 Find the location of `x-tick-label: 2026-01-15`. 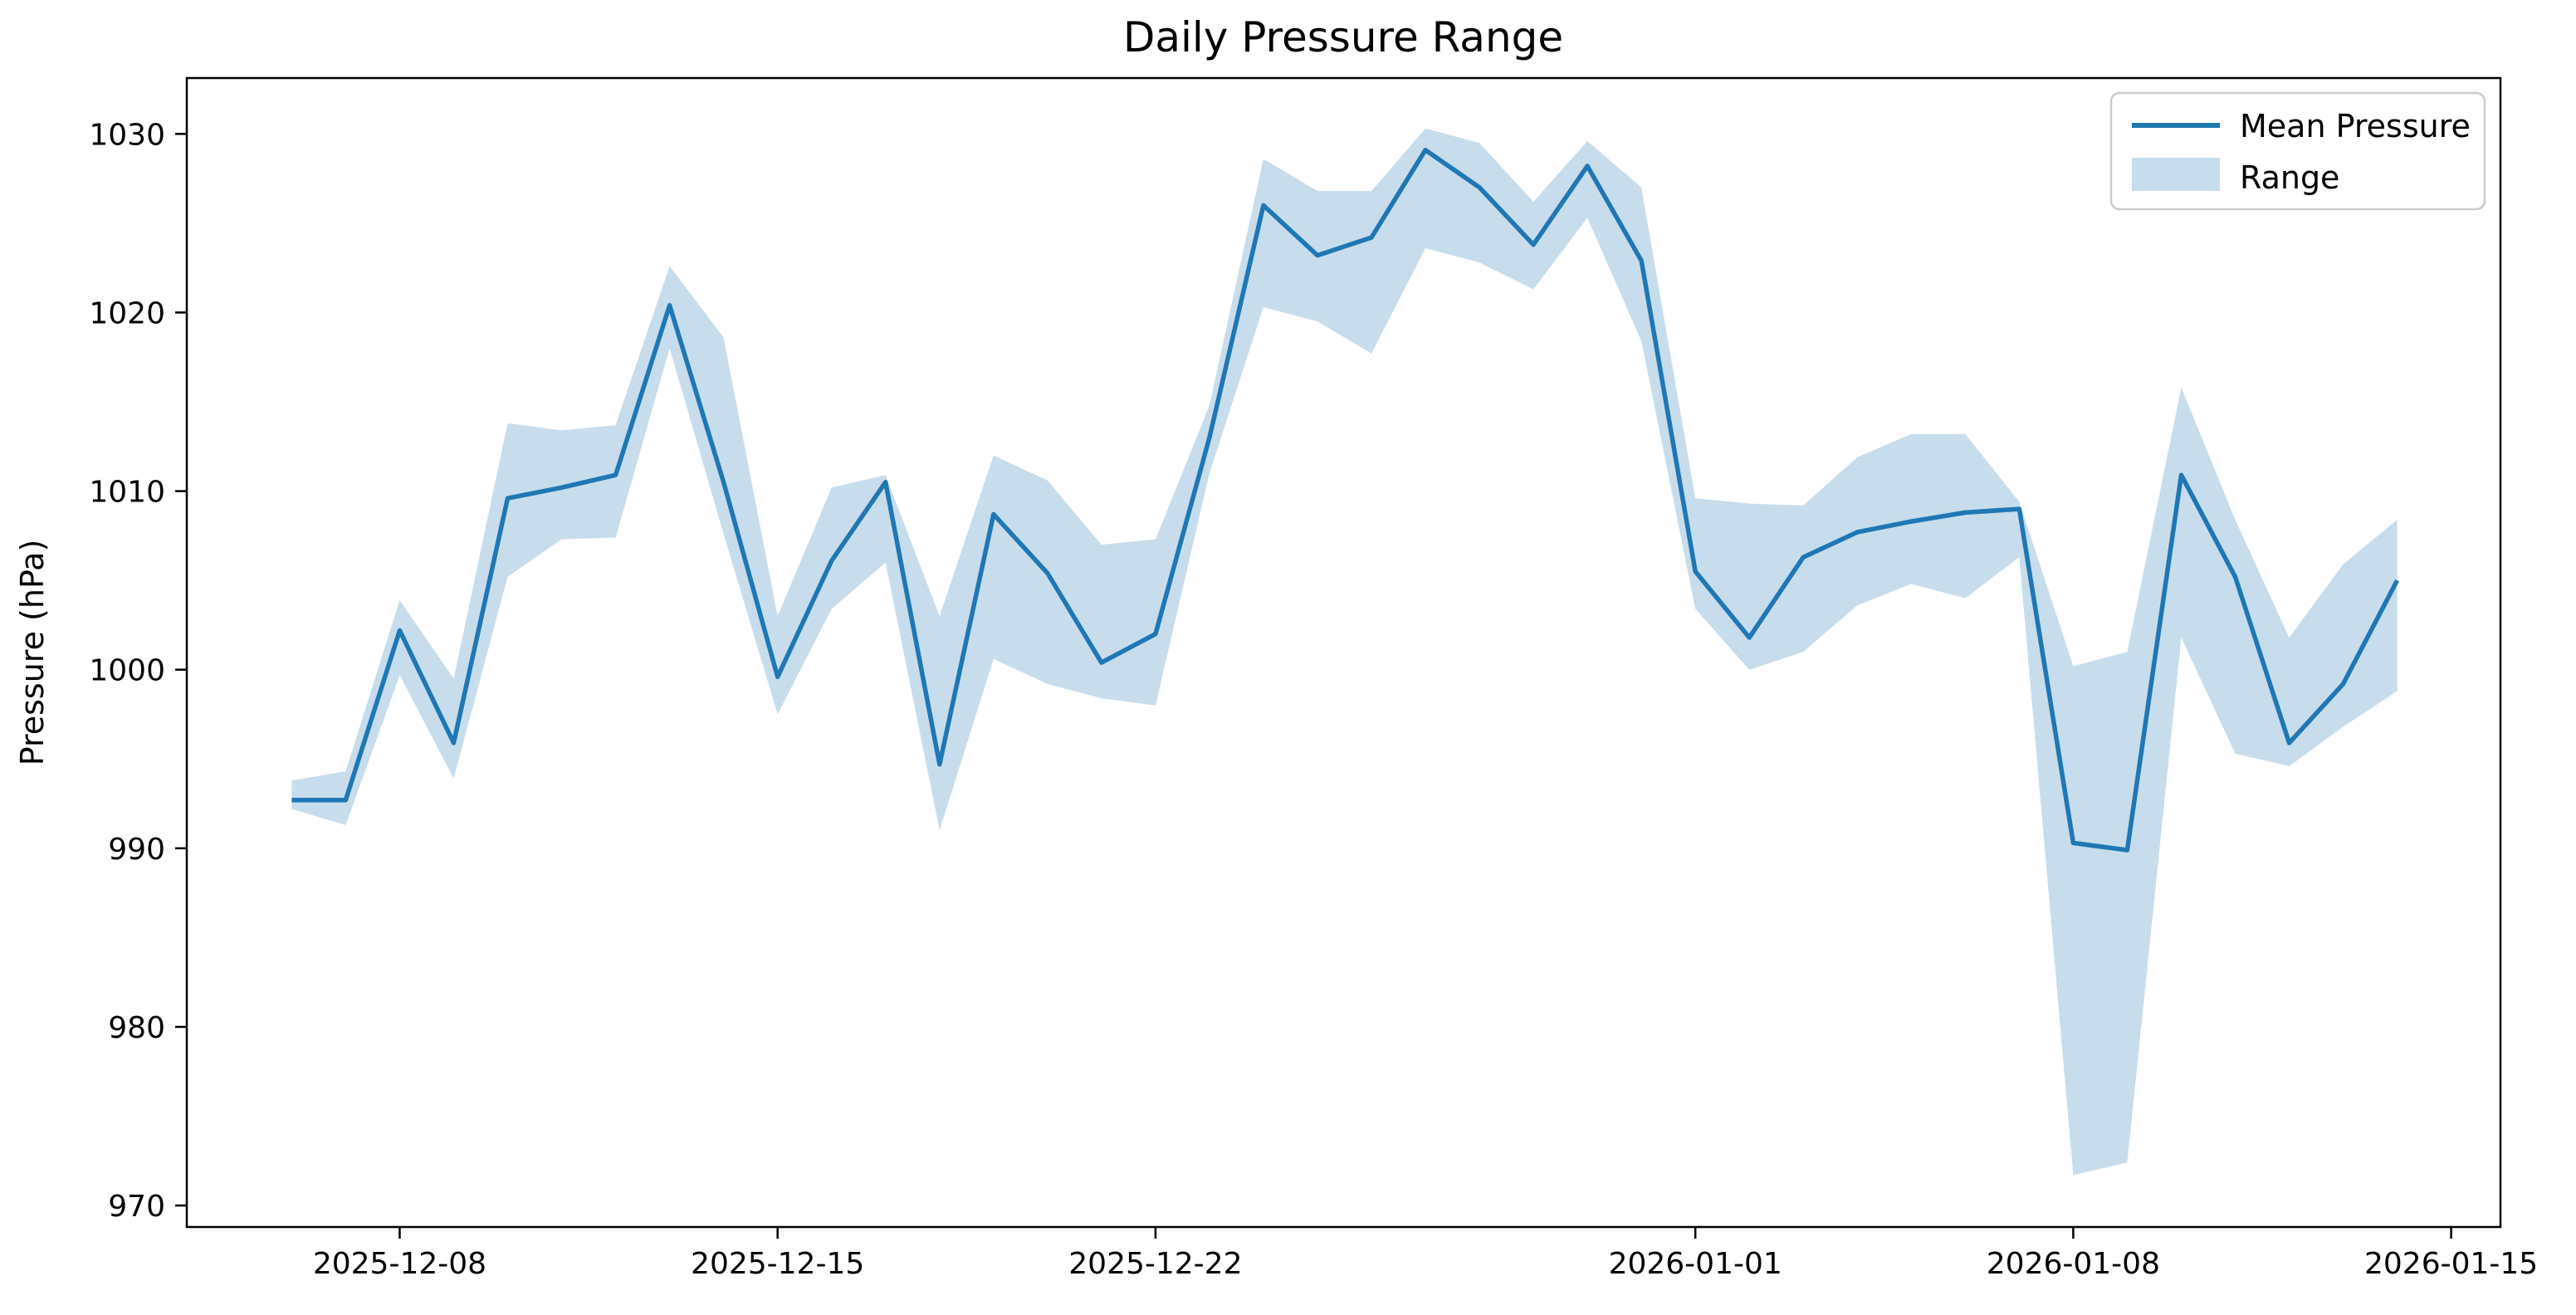

x-tick-label: 2026-01-15 is located at coordinates (2451, 1264).